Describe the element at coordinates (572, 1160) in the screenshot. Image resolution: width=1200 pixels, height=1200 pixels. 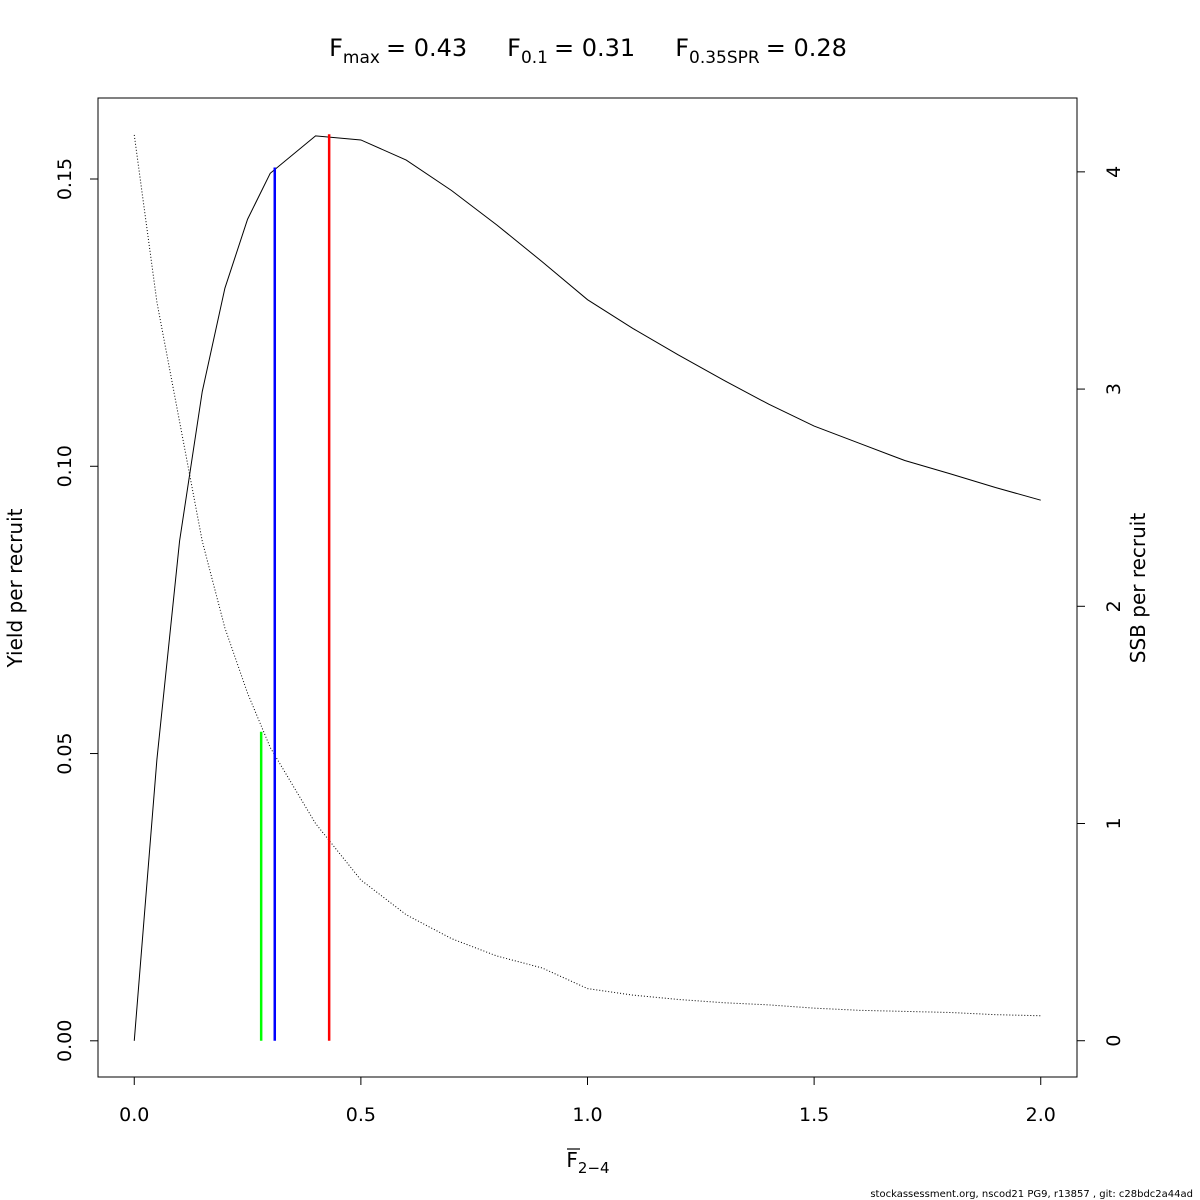
I see `x-label-symbol: F` at that location.